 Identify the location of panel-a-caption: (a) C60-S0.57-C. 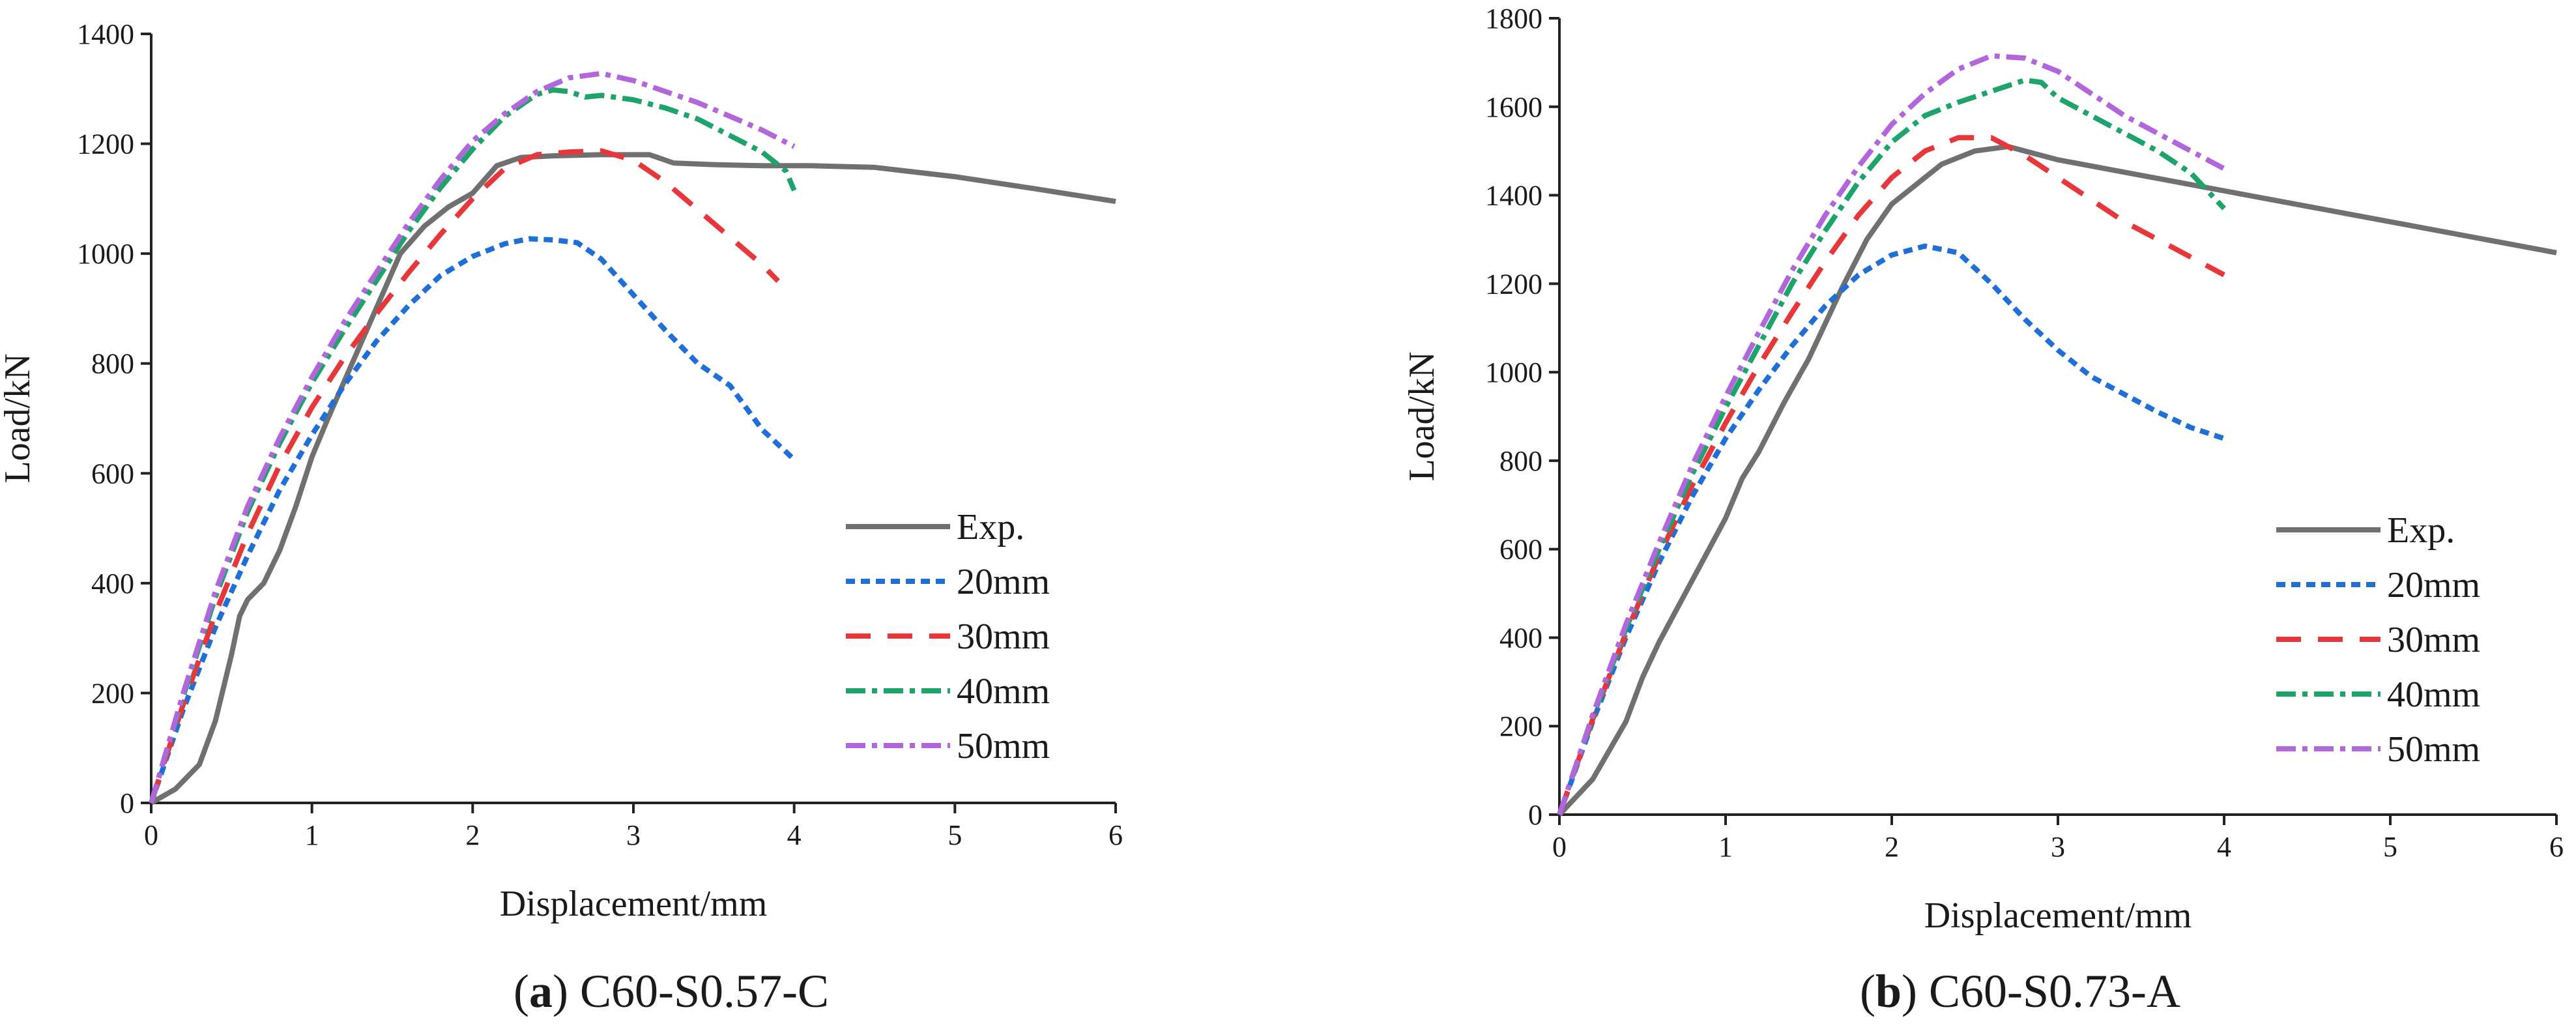
(671, 991).